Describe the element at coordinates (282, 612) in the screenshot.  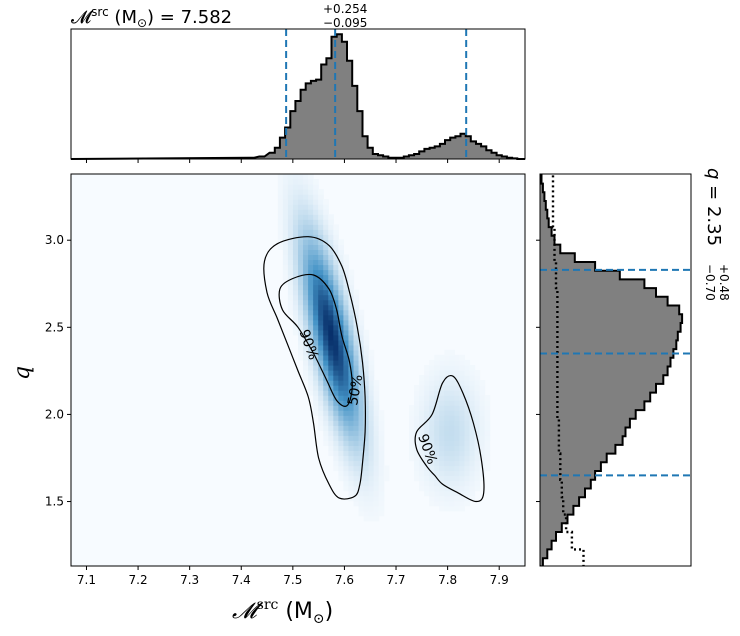
I see `x-axis-label: 𝓜src (M⊙)` at that location.